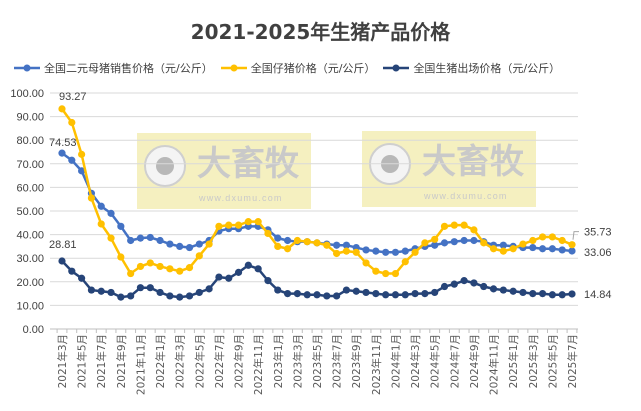 This screenshot has width=641, height=411. What do you see at coordinates (128, 68) in the screenshot?
I see `legend-label-sow: 全国二元母猪销售价格（元/公斤）` at bounding box center [128, 68].